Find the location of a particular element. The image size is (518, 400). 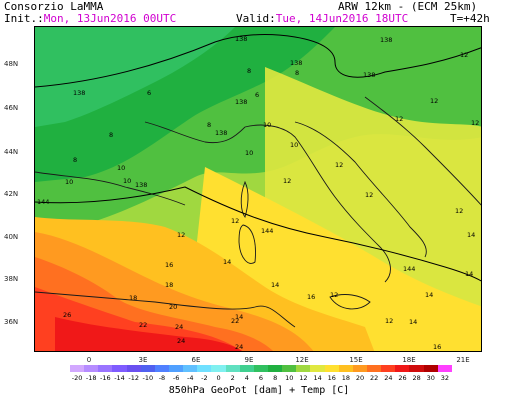

legend-value: 14 is located at coordinates (317, 378).